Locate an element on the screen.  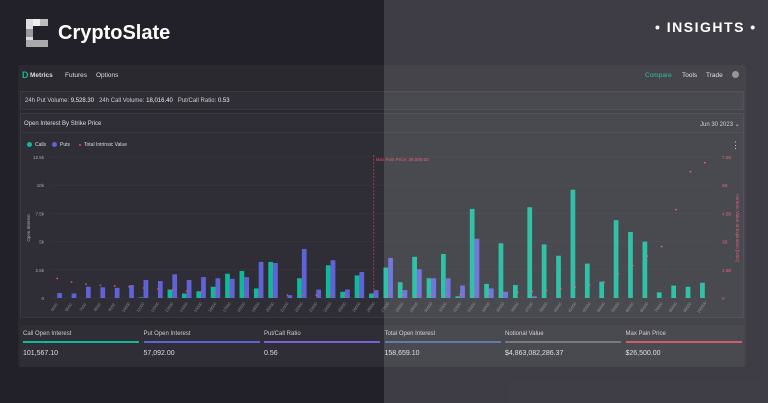
x-tick-label: 55000 is located at coordinates (615, 307).